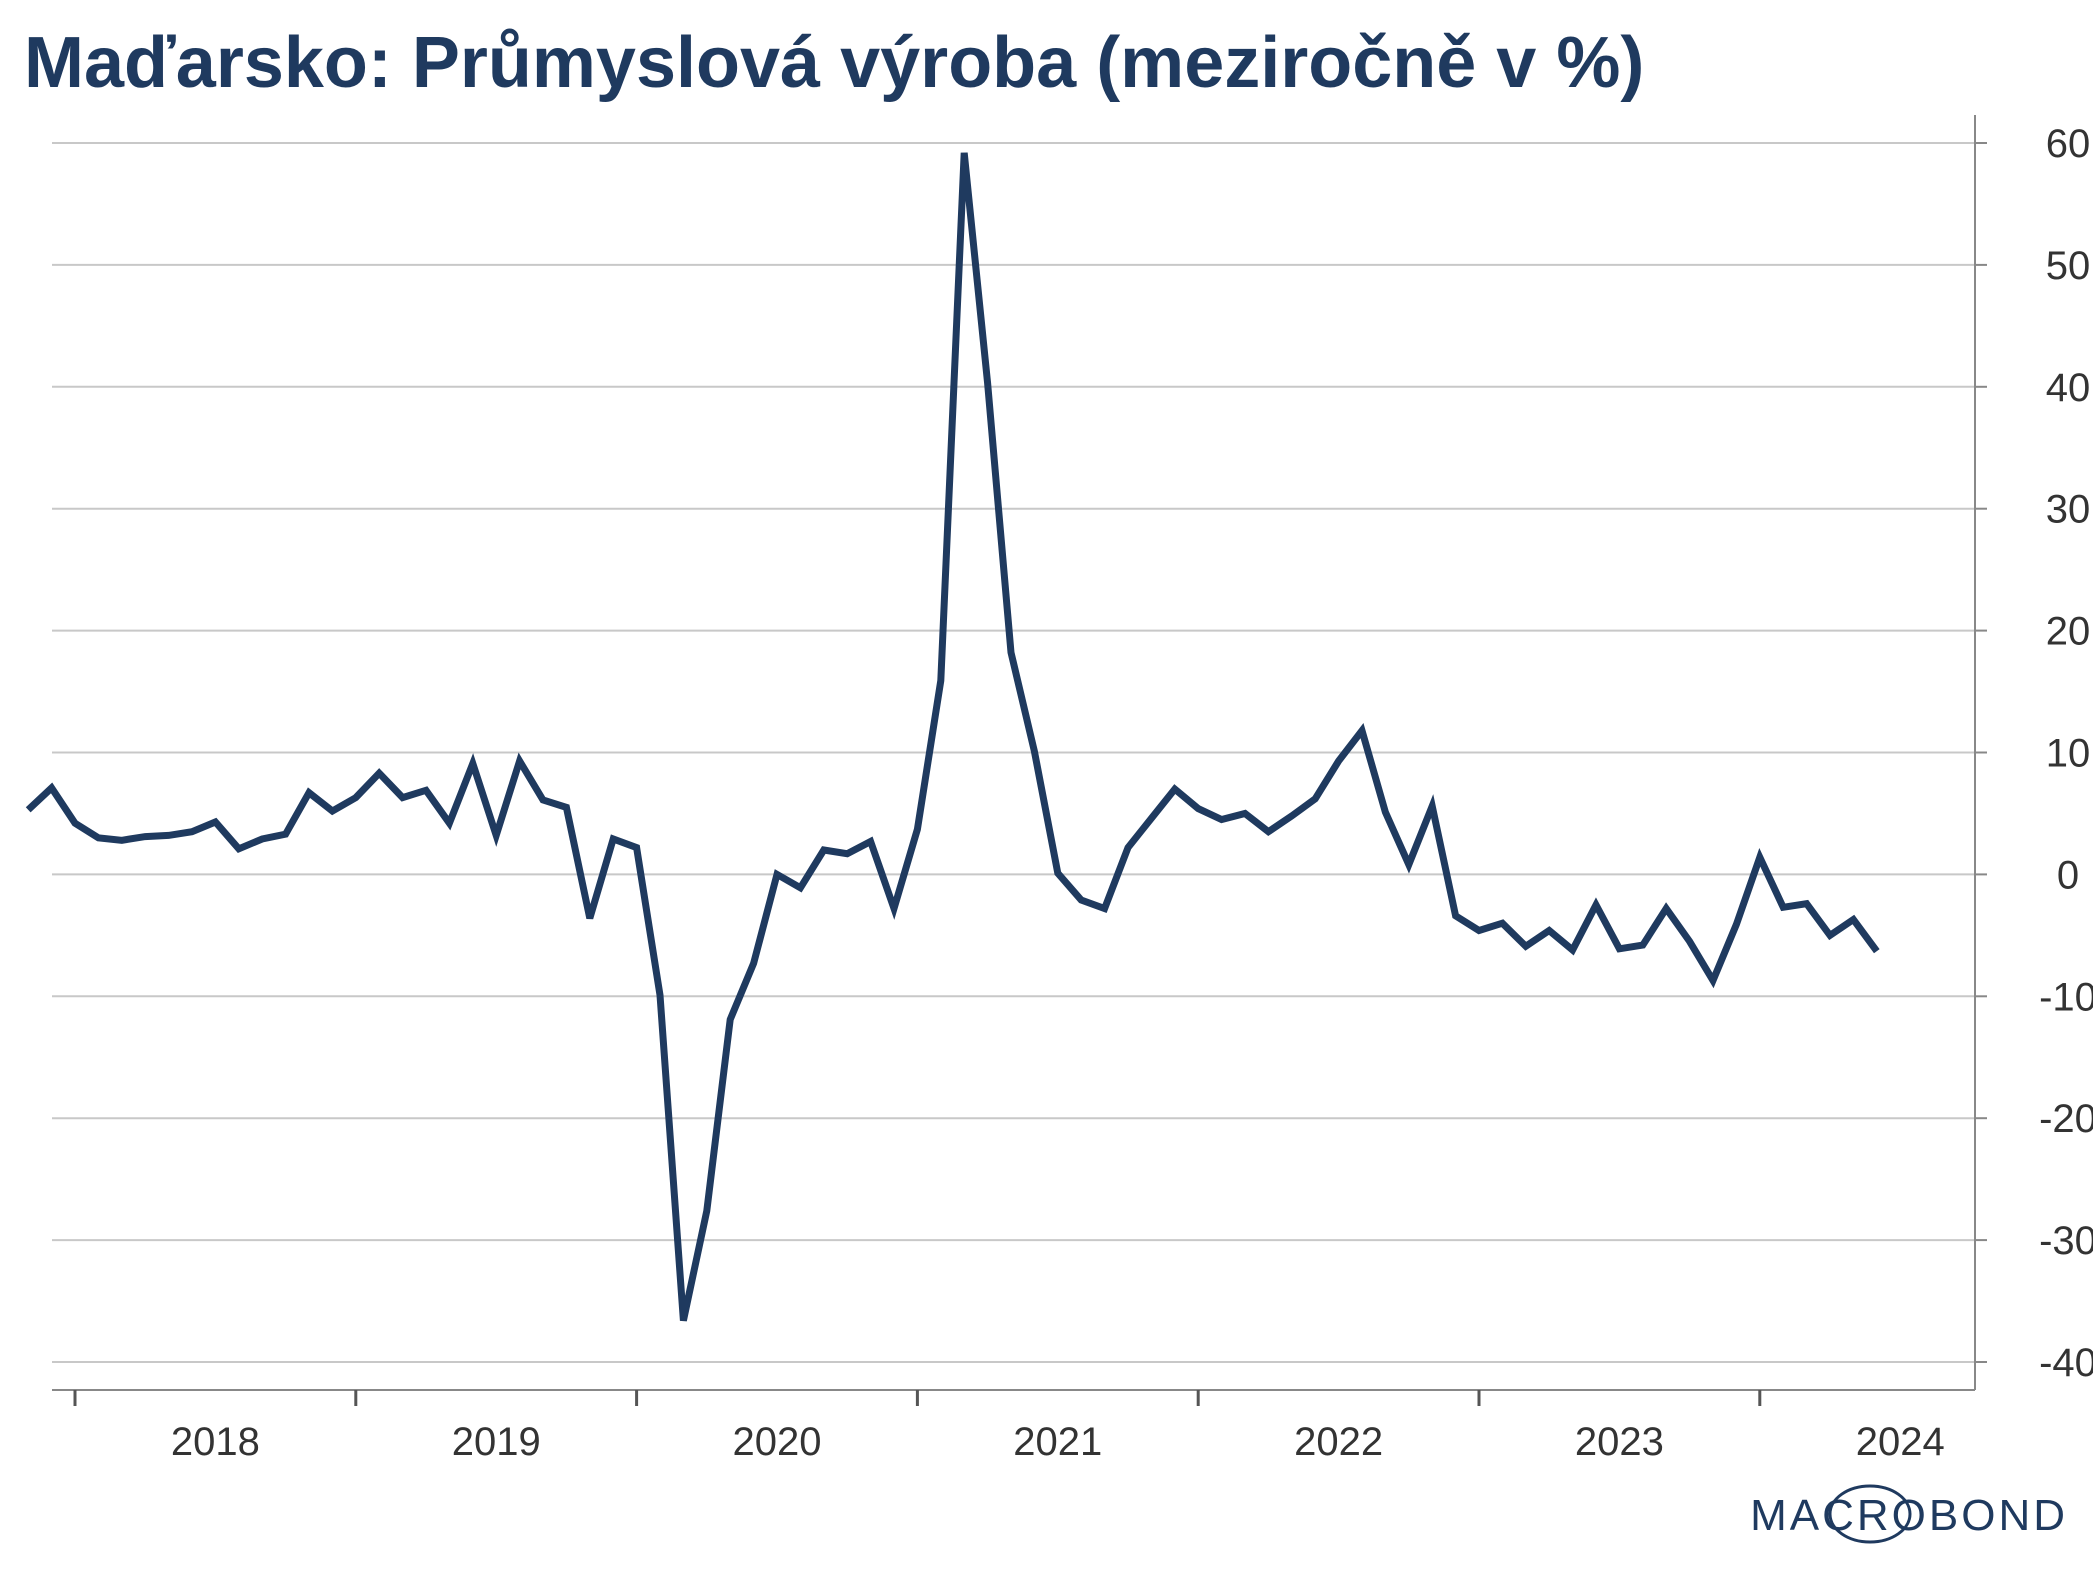 The width and height of the screenshot is (2093, 1570). Describe the element at coordinates (2068, 632) in the screenshot. I see `y-tick-label: 20` at that location.